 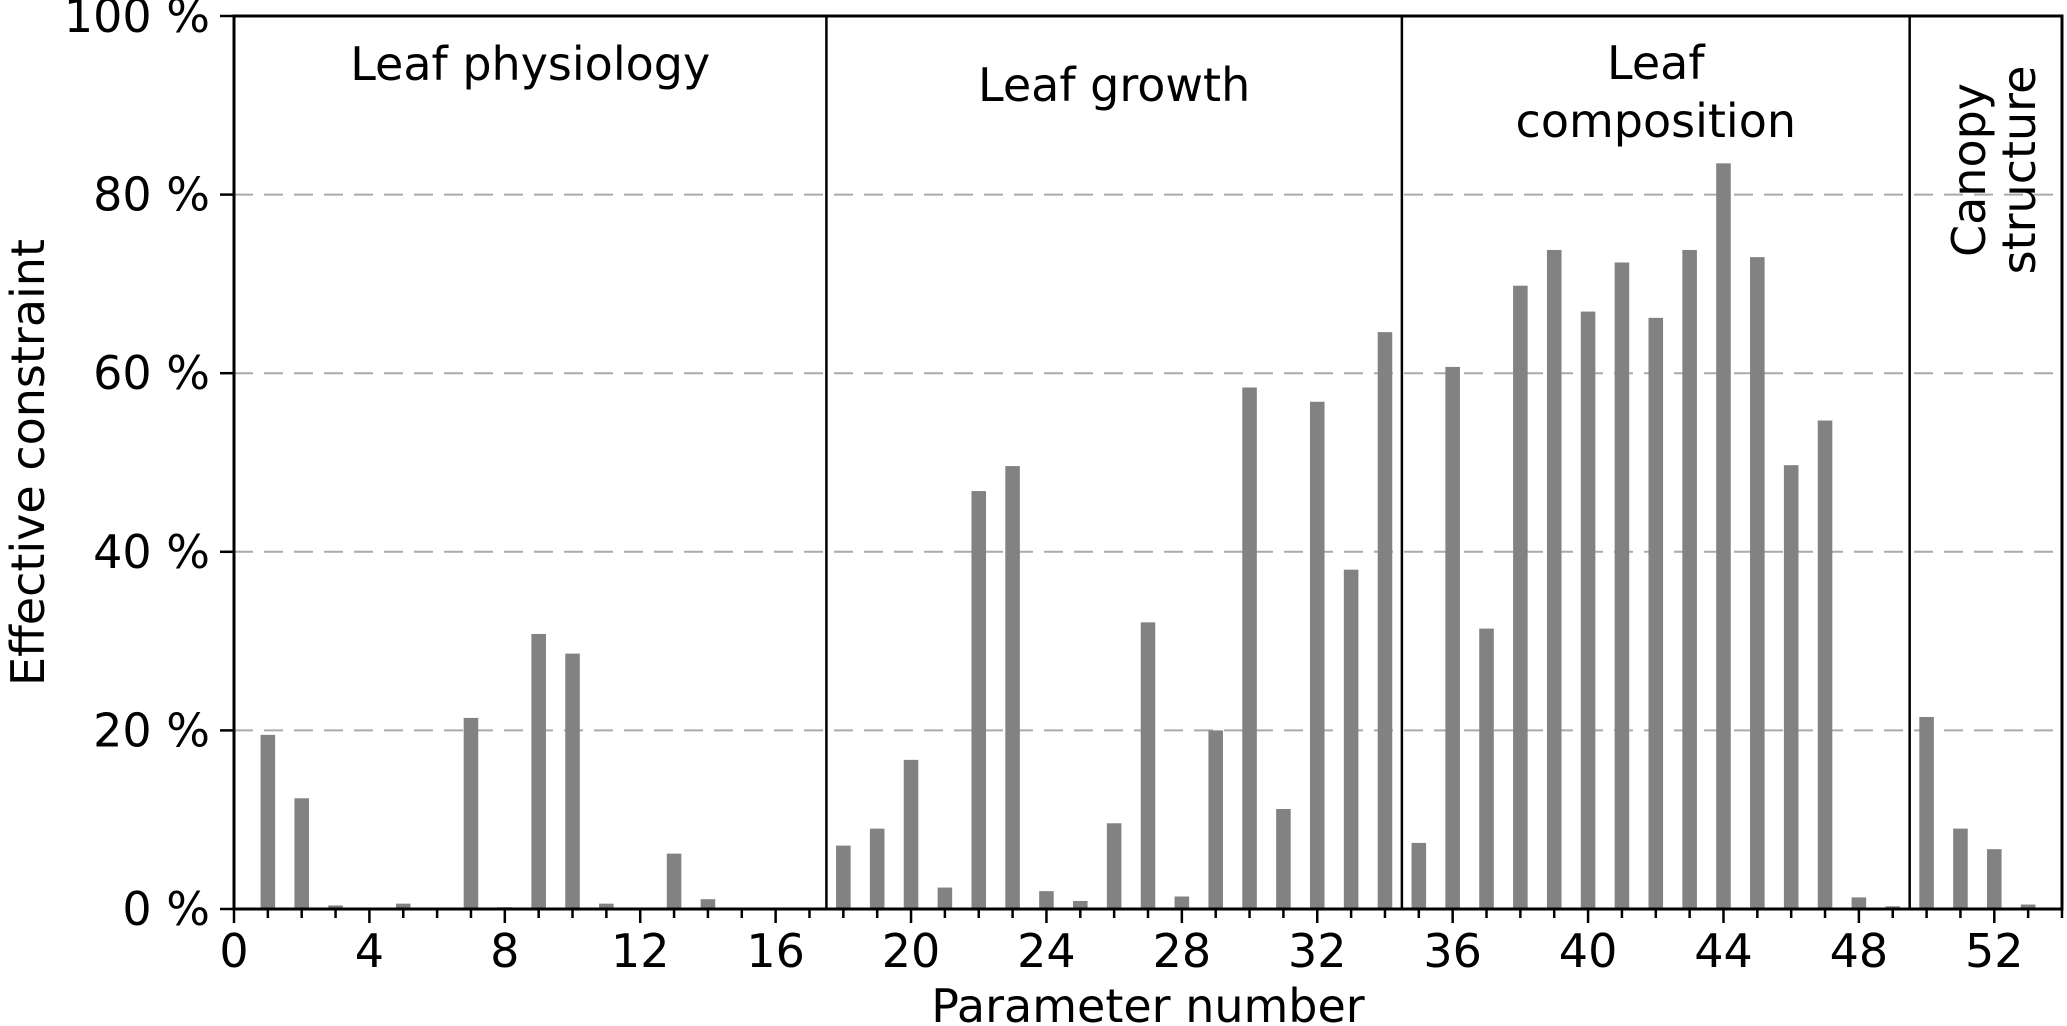 I want to click on section-title-leaf-growth: Leaf growth, so click(x=1114, y=85).